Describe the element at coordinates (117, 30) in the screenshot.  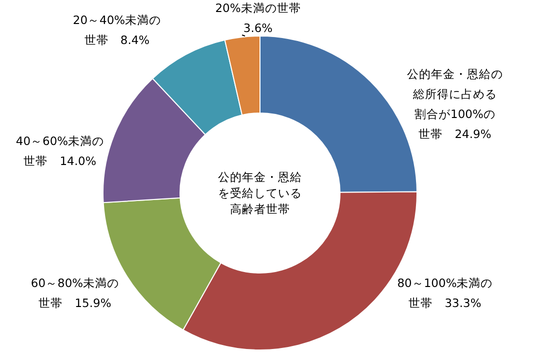
I see `slice-label: 20～40%未満の世帯 8.4%` at that location.